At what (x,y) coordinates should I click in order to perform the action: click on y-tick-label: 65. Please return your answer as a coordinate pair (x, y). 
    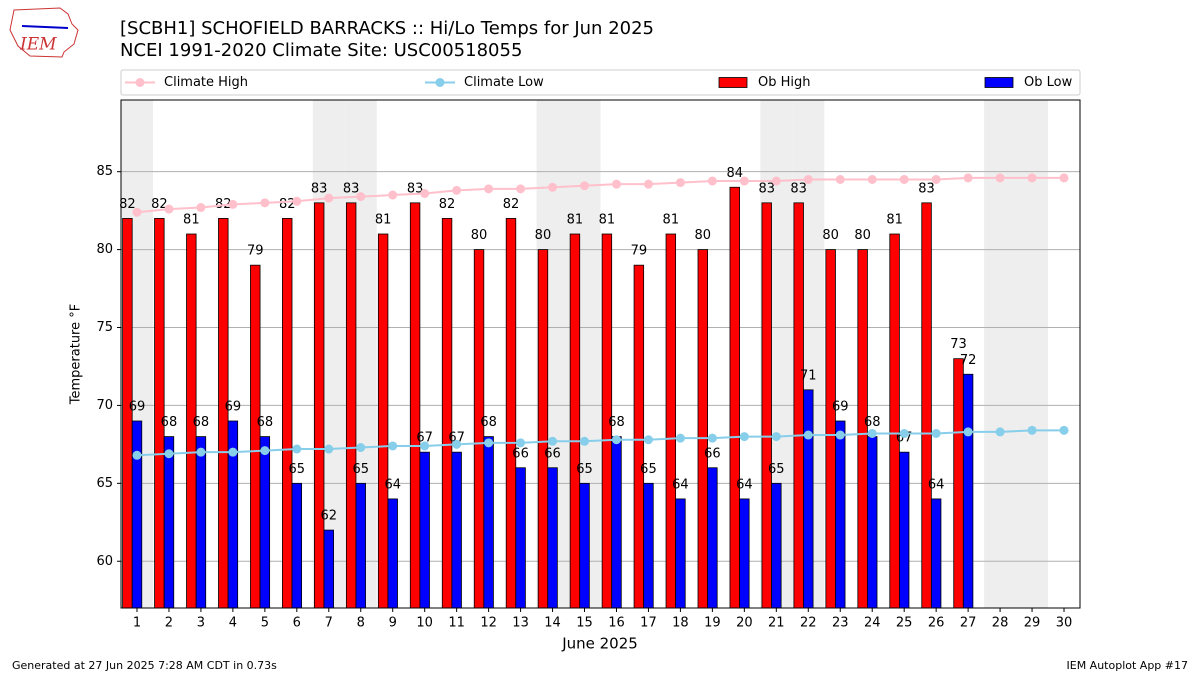
    Looking at the image, I should click on (104, 483).